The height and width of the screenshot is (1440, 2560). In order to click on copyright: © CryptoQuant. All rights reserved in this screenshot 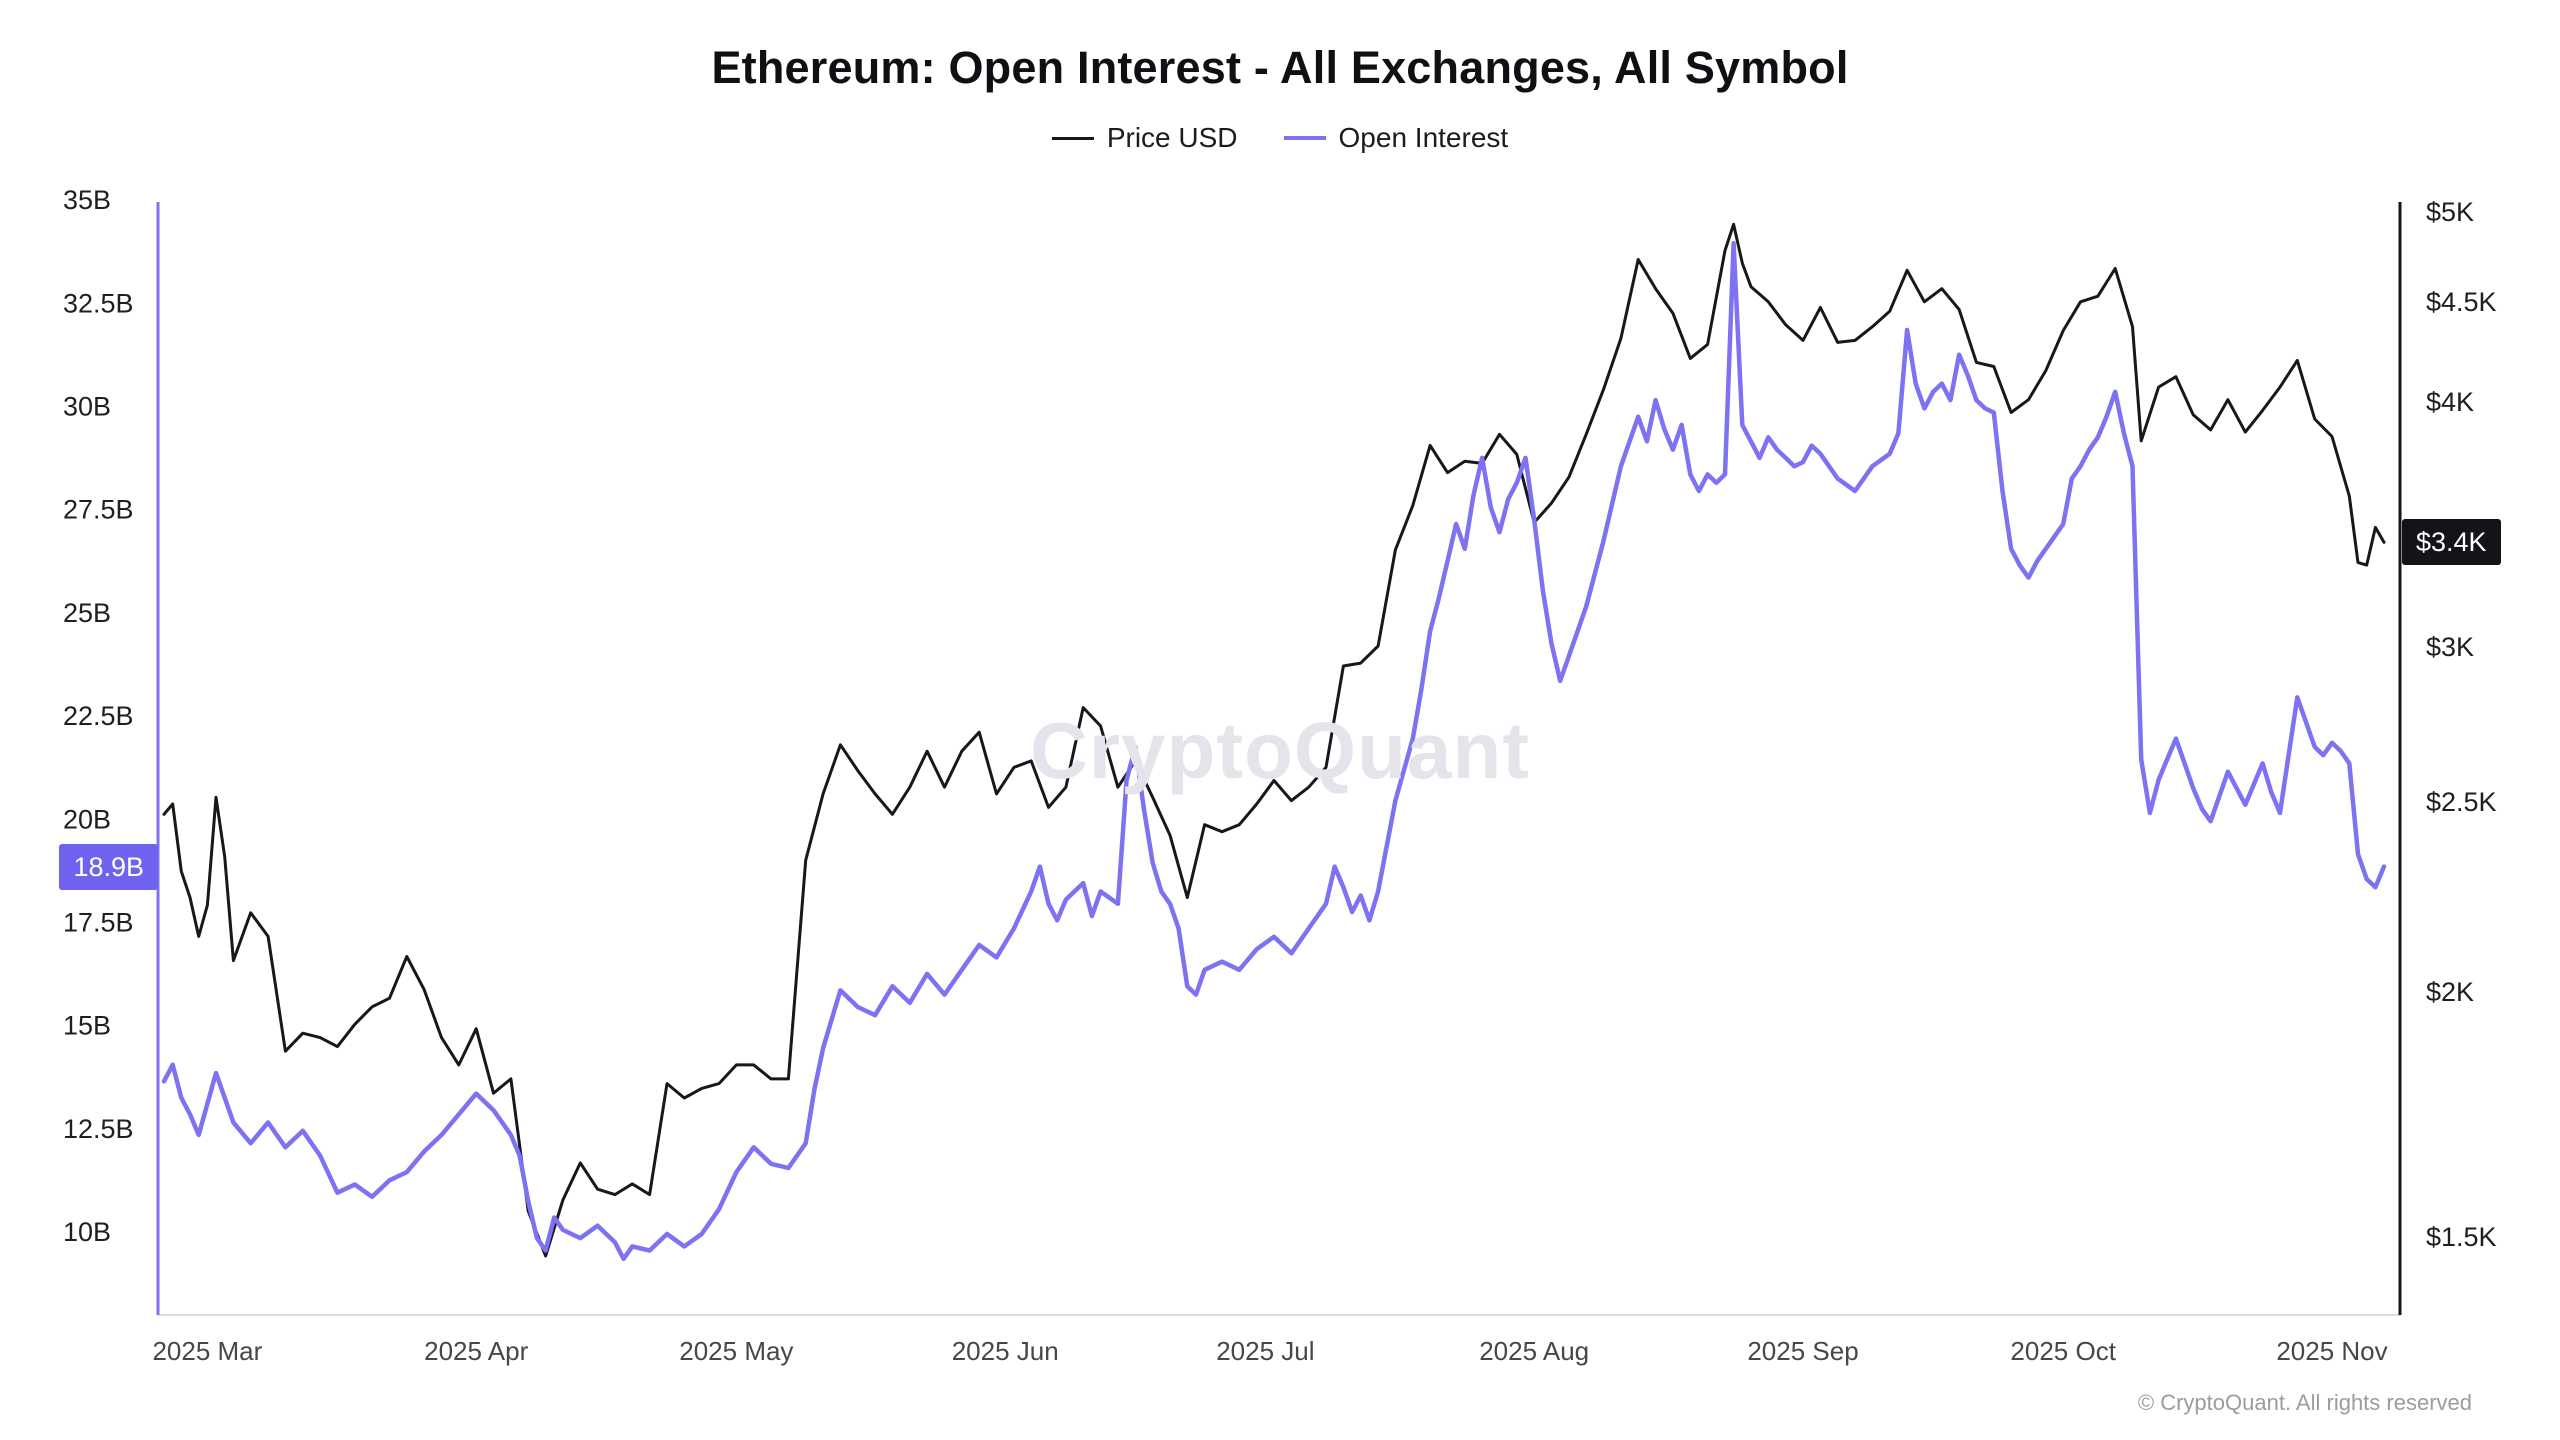, I will do `click(2304, 1402)`.